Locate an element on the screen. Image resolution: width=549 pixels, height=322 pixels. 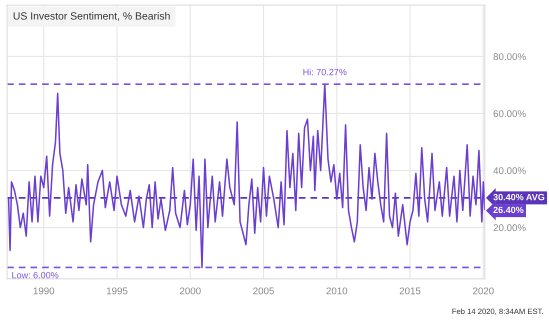
x-tick-label: 2010 is located at coordinates (337, 290).